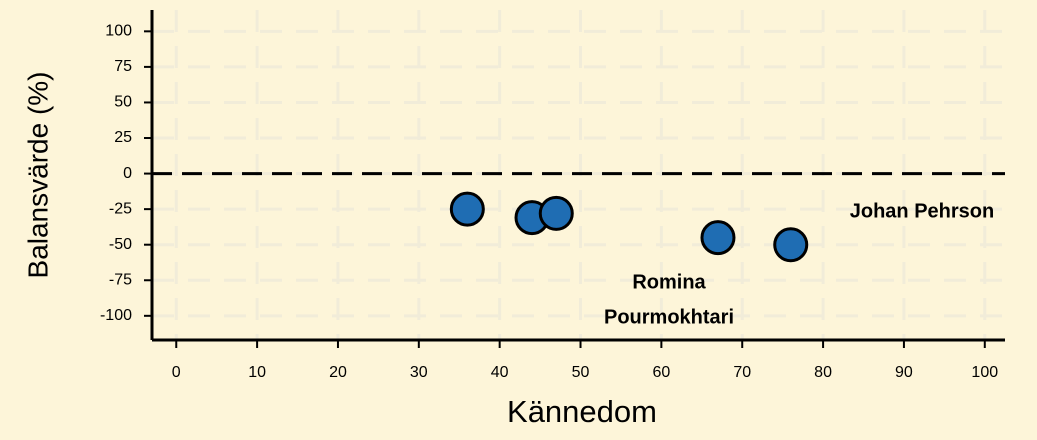 The image size is (1037, 440). Describe the element at coordinates (123, 102) in the screenshot. I see `y-tick-label: 50` at that location.